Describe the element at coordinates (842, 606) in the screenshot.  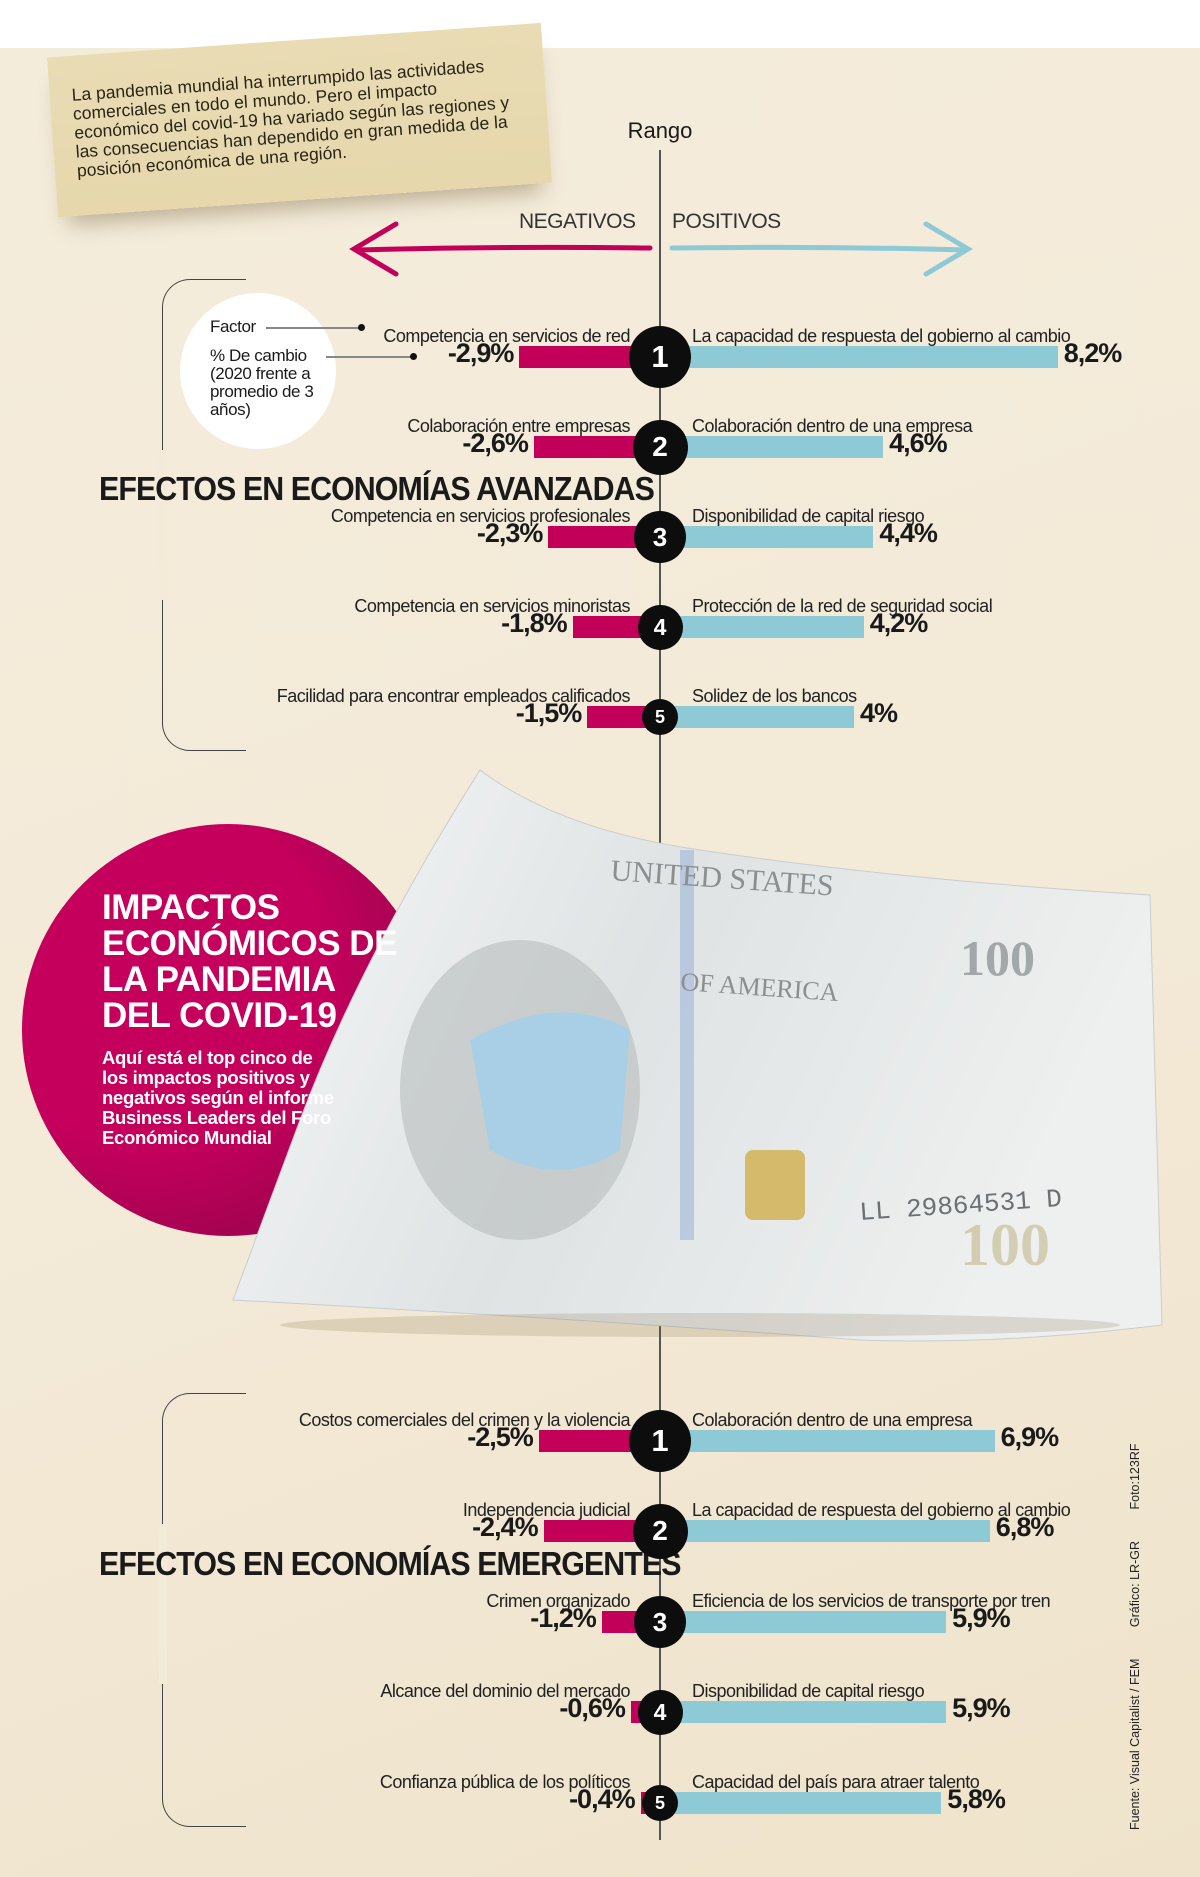
I see `positive-factor-label: Protección de la red de seguridad social` at that location.